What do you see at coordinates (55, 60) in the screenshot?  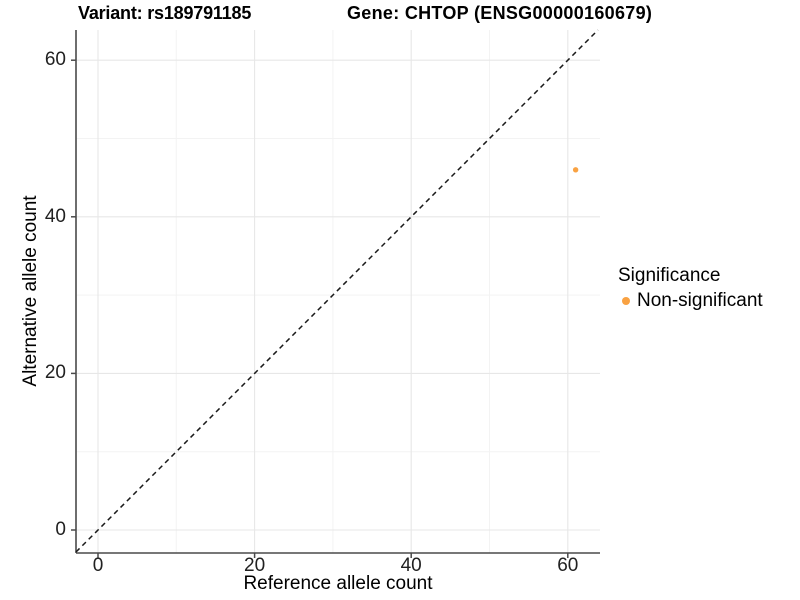 I see `y-tick-label: 60` at bounding box center [55, 60].